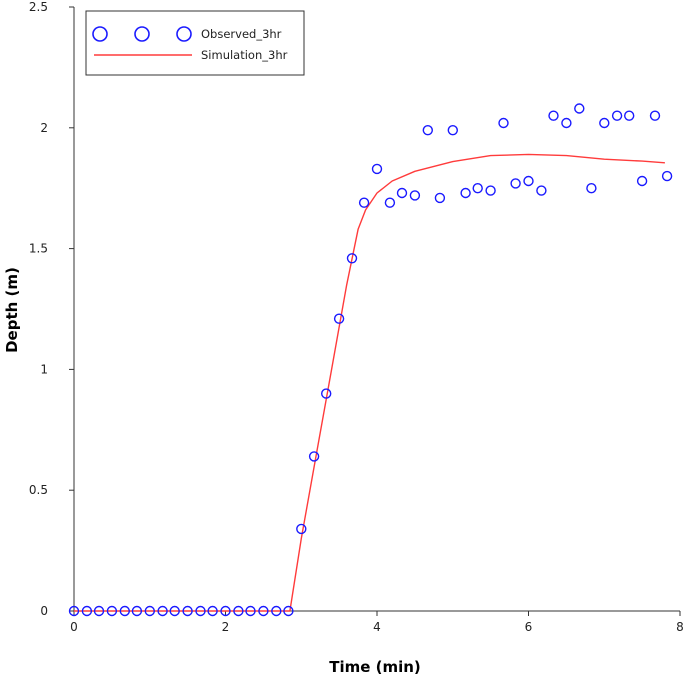  I want to click on y-ticks: 0 0.5 1 1.5 2 2.5, so click(51, 309).